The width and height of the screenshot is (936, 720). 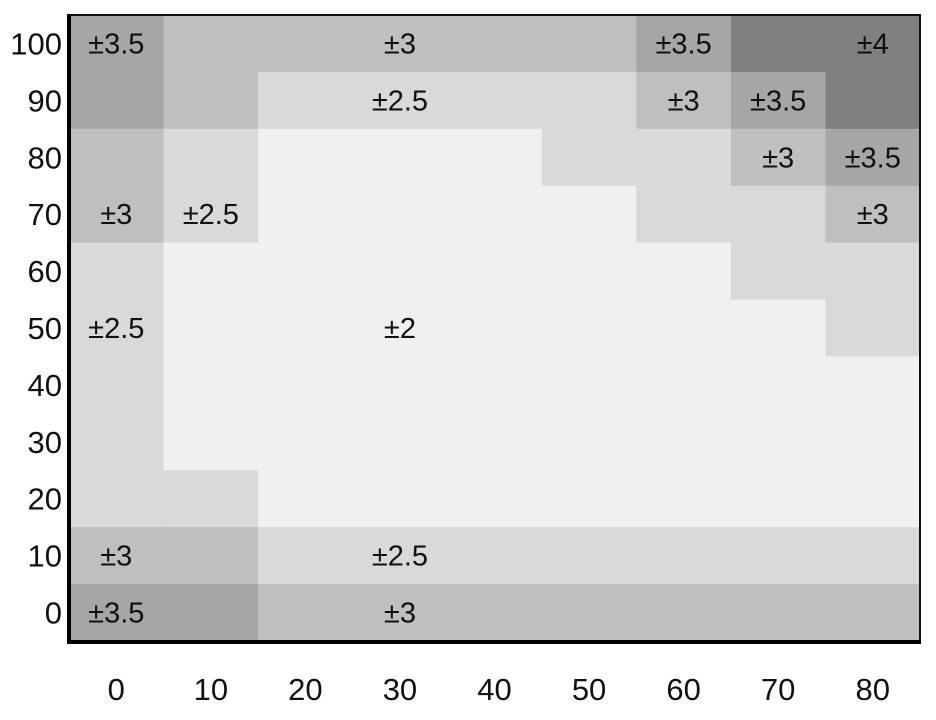 I want to click on y-tick-label: 80, so click(x=45, y=157).